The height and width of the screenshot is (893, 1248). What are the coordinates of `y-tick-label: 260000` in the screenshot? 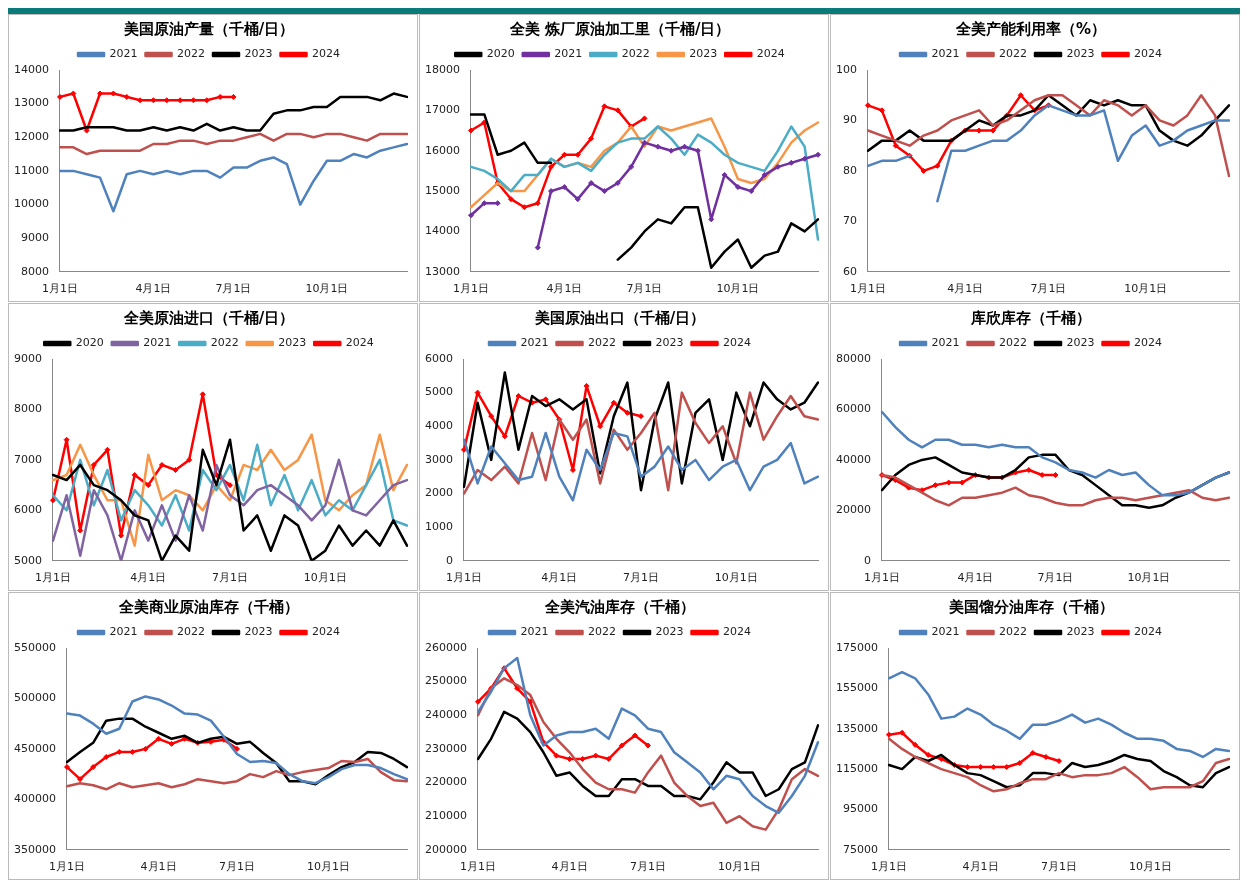 It's located at (445, 647).